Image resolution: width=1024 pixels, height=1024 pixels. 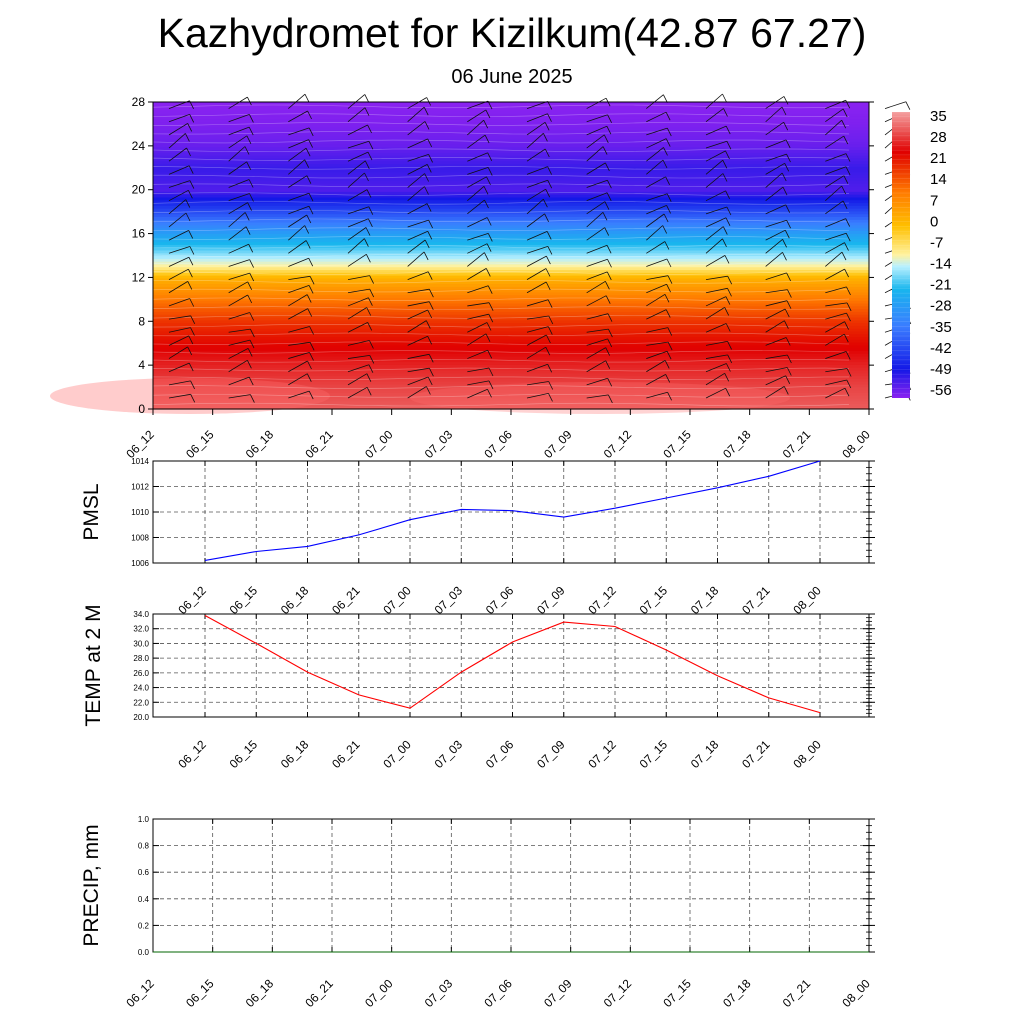 I want to click on y-tick-label: 8, so click(x=141, y=321).